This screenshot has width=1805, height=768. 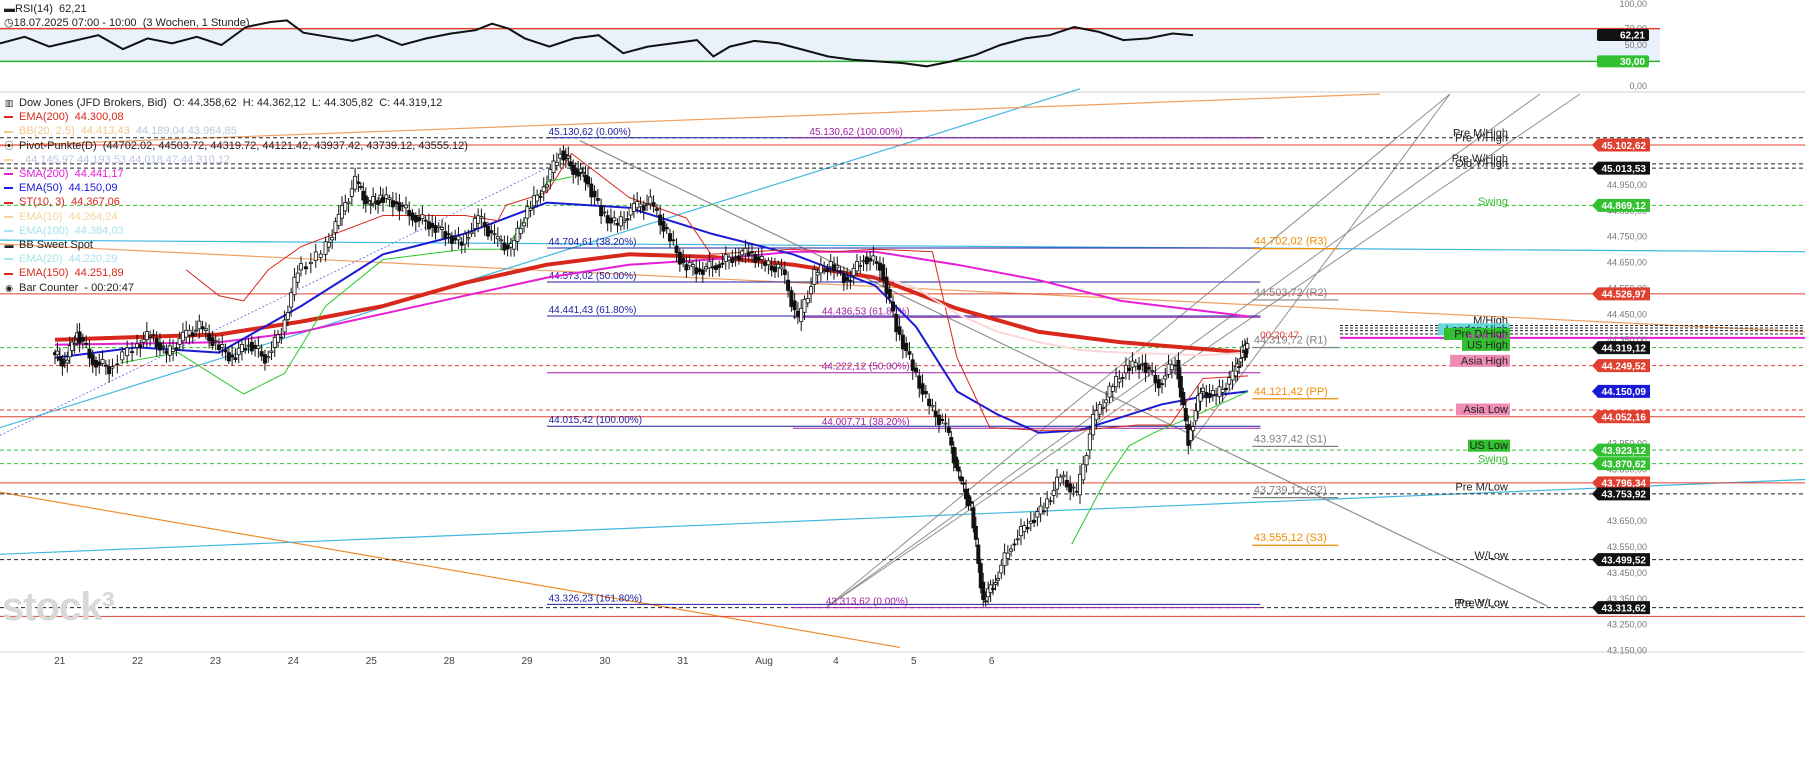 I want to click on legend-item: EMA(100) 44.384,03, so click(x=236, y=231).